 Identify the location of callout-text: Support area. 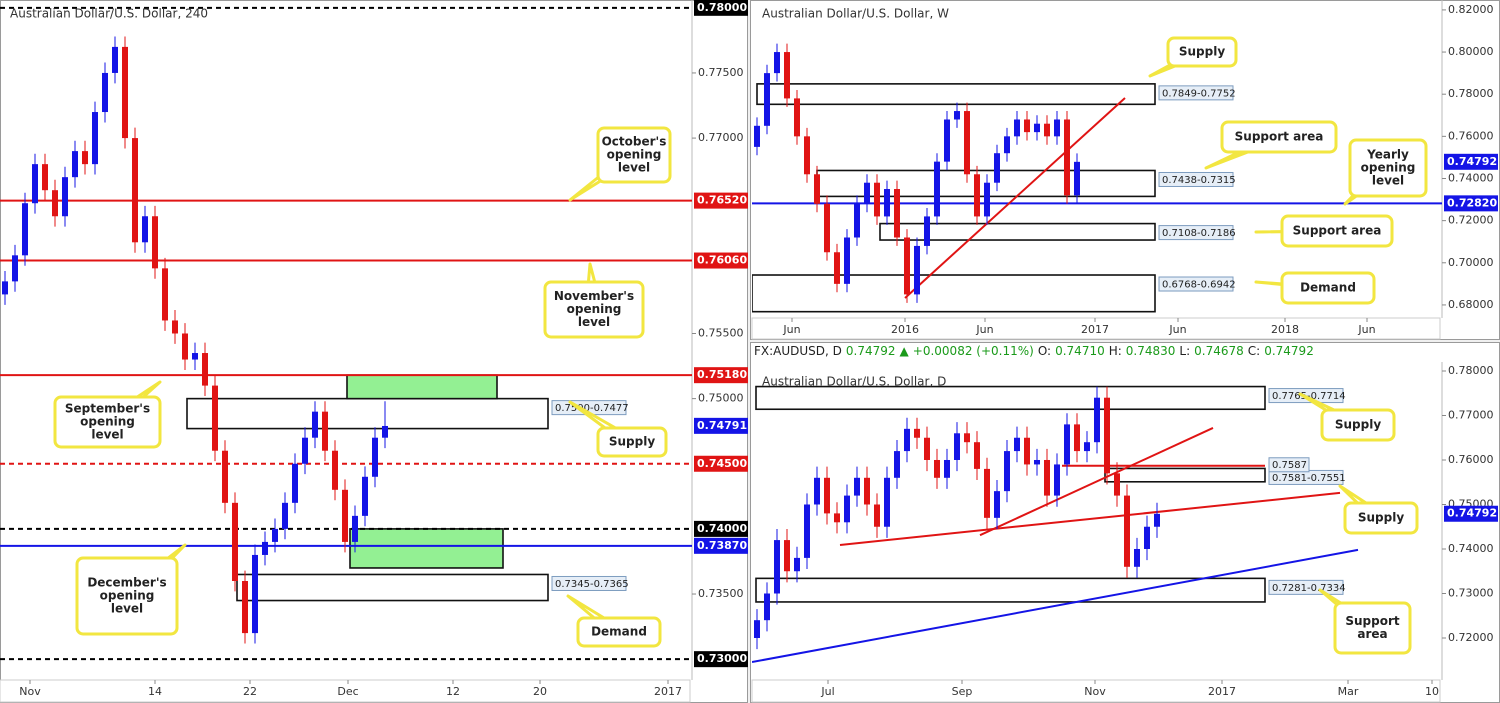
(1337, 231).